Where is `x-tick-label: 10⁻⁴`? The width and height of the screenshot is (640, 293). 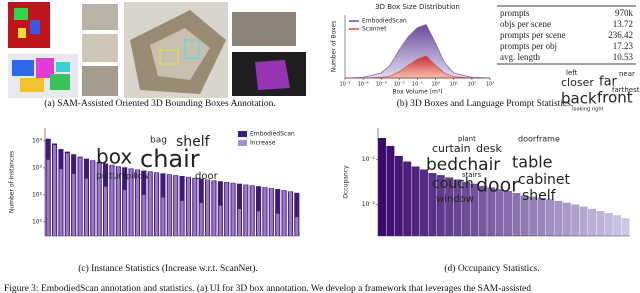
x-tick-label: 10⁻⁴ is located at coordinates (363, 85).